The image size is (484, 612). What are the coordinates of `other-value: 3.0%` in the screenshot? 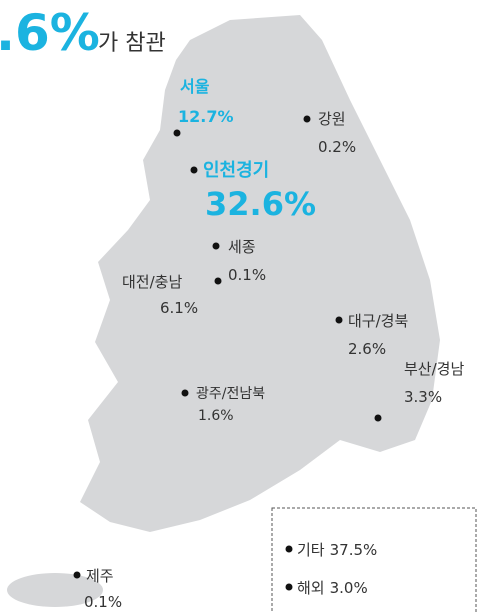 It's located at (349, 588).